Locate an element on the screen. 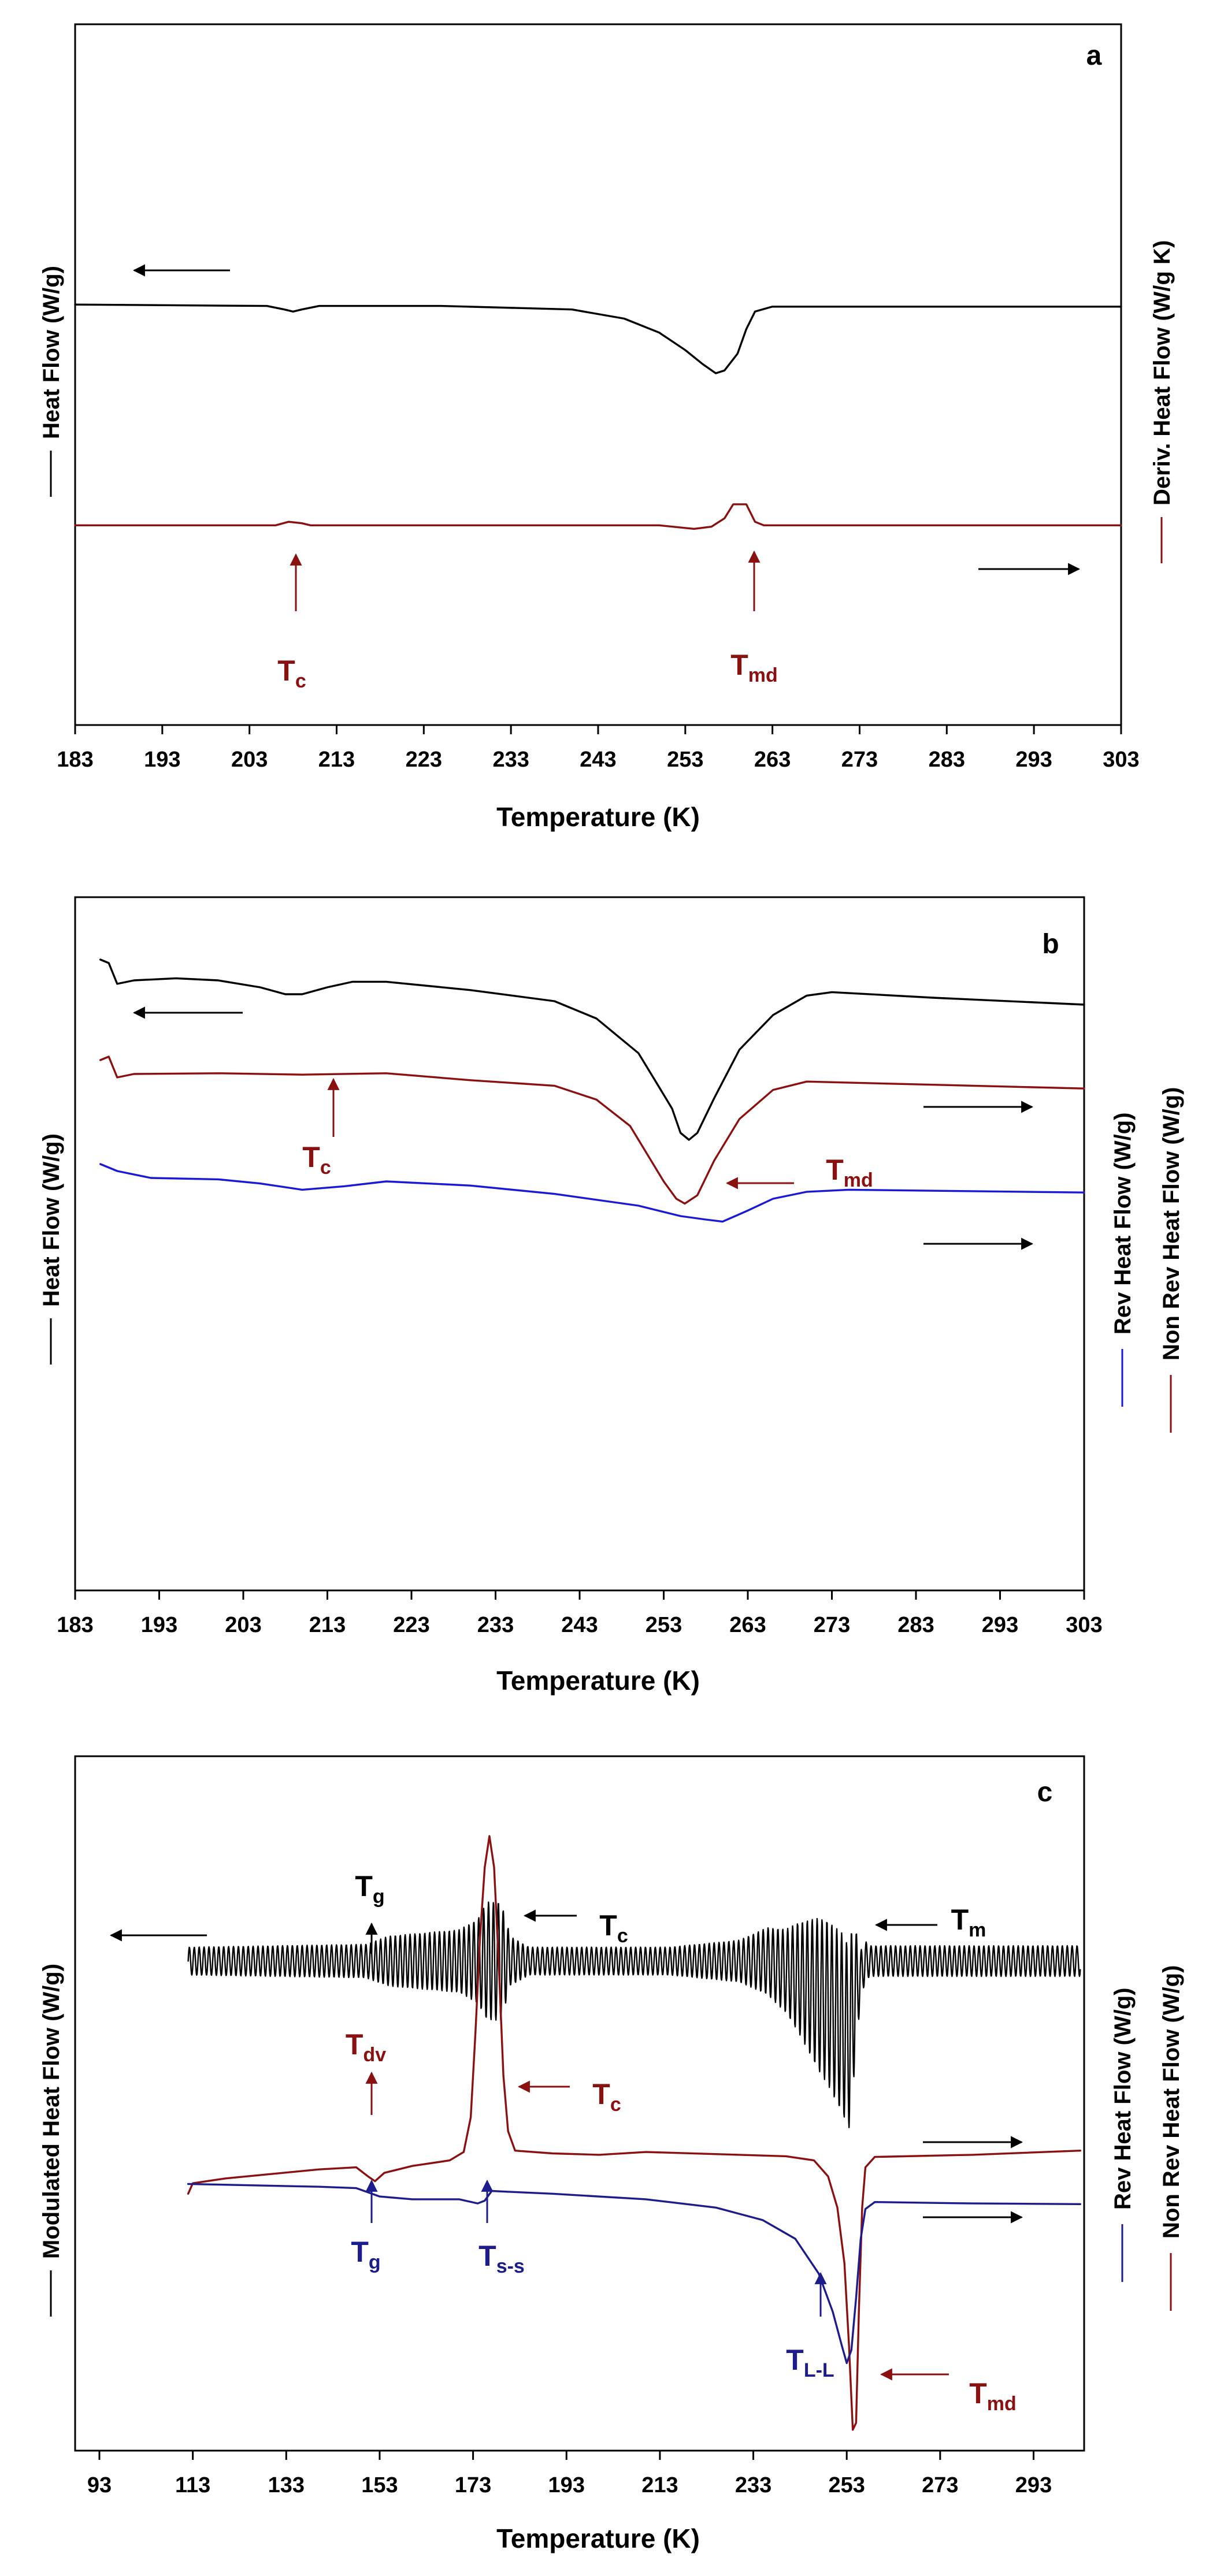 The image size is (1213, 2576). panel-a-ticks: 183 193 203 213 223 233 243 253 263 273 283 293 303 is located at coordinates (598, 748).